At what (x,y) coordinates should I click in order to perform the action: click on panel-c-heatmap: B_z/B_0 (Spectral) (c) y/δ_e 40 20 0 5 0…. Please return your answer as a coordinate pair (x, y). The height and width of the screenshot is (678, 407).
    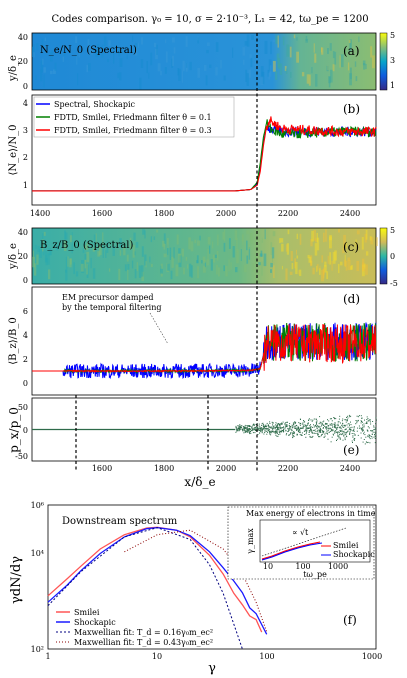
    Looking at the image, I should click on (203, 257).